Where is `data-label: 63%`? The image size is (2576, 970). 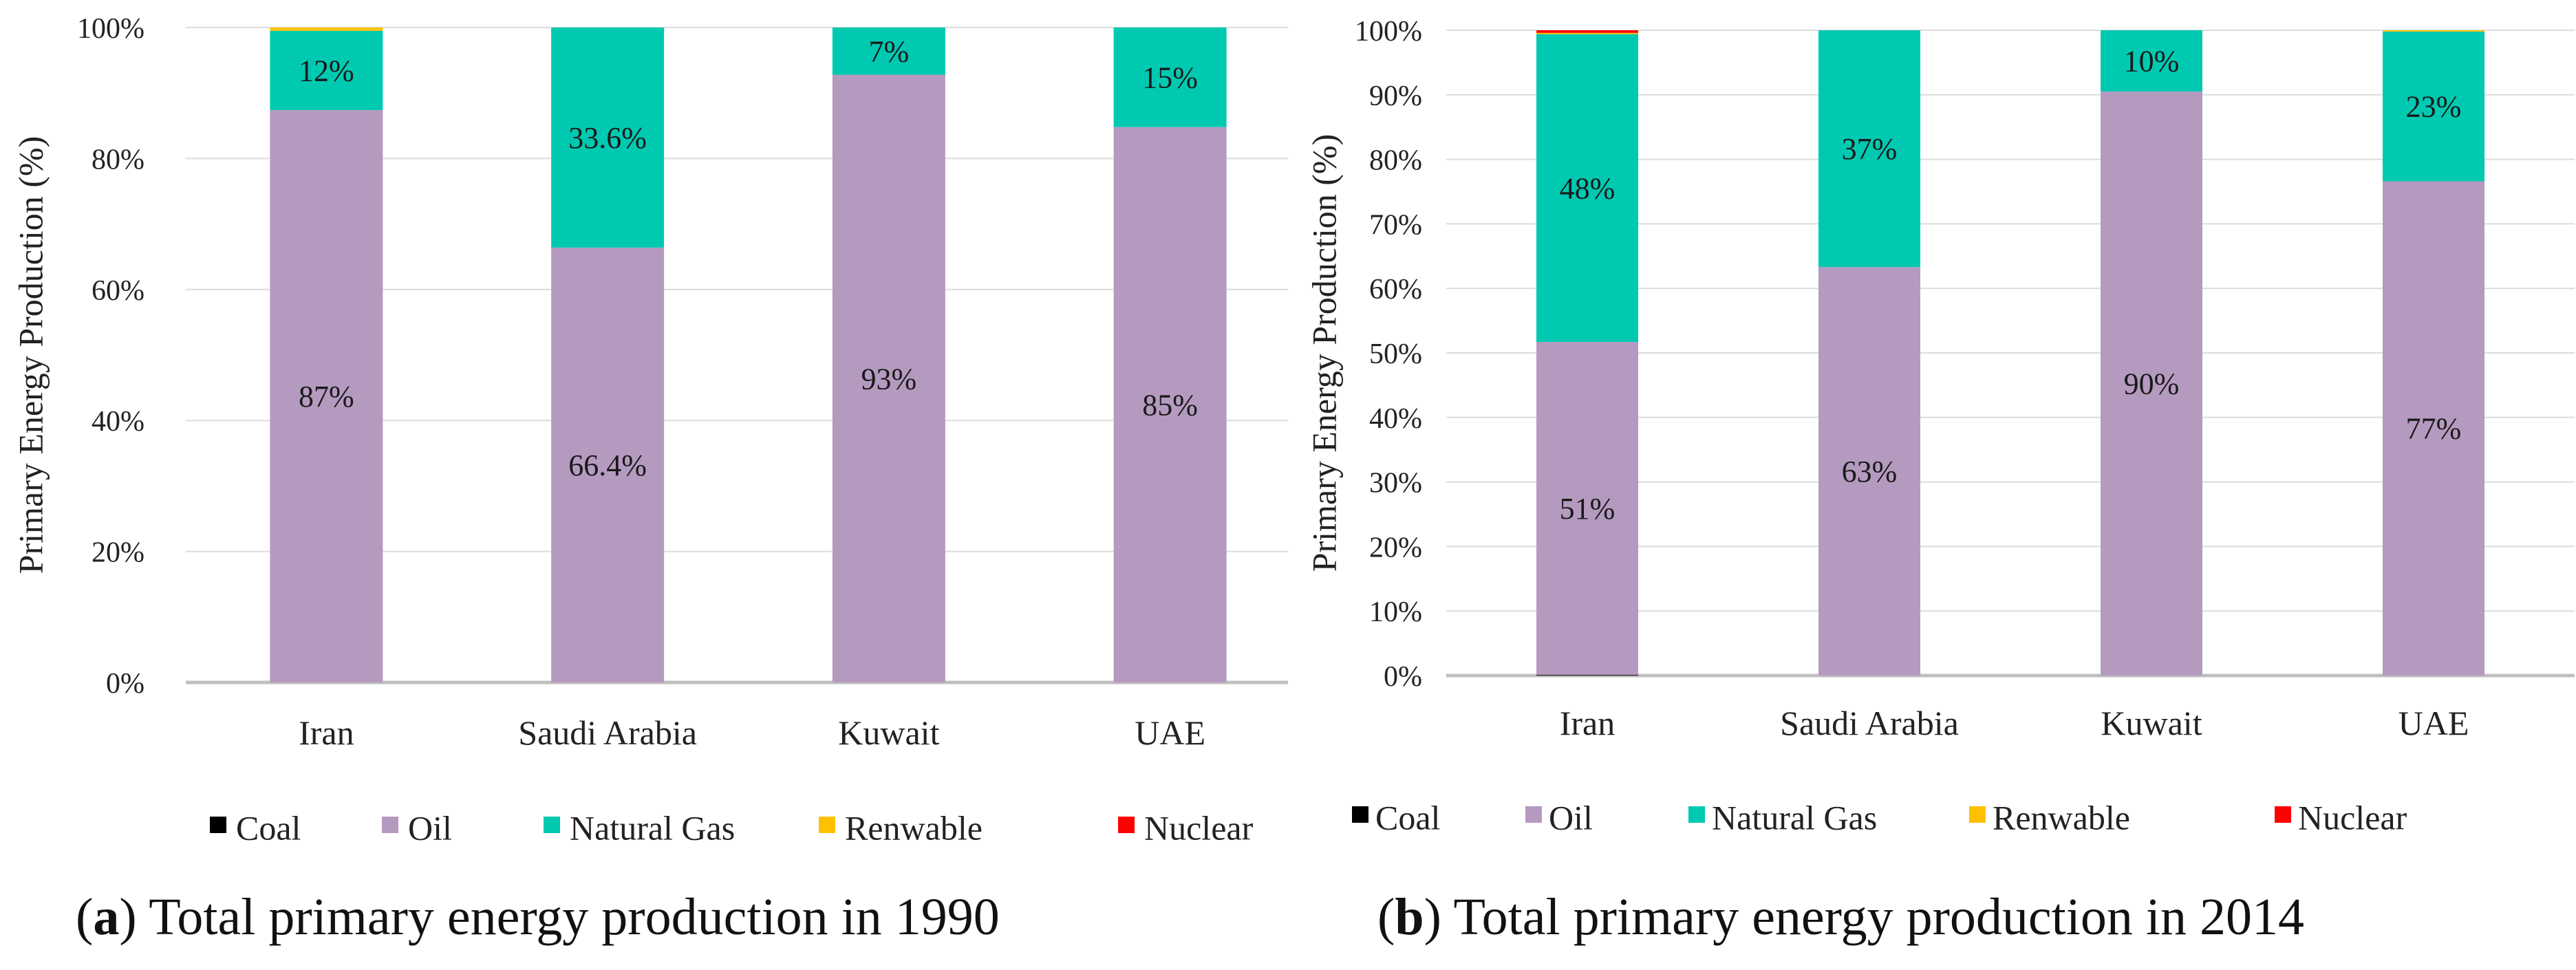 data-label: 63% is located at coordinates (1870, 471).